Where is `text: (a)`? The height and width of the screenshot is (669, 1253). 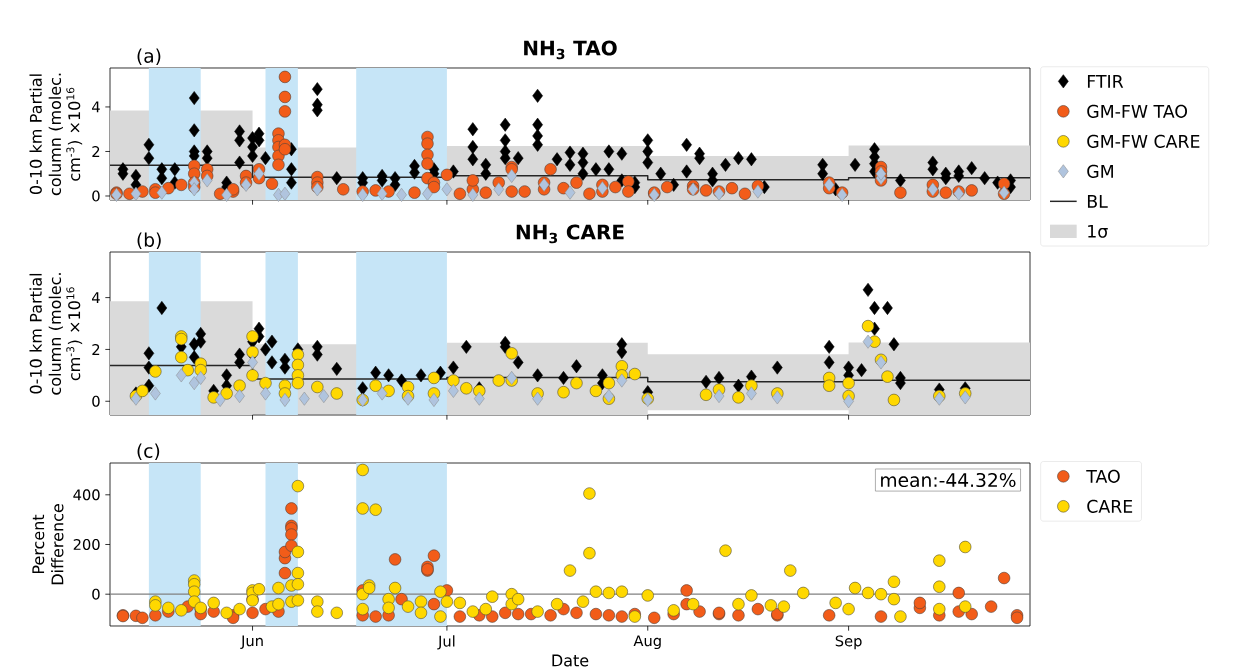
text: (a) is located at coordinates (149, 57).